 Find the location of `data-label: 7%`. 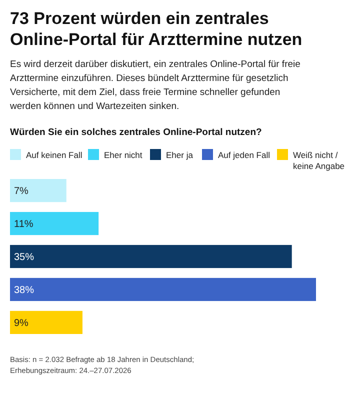

data-label: 7% is located at coordinates (21, 192).